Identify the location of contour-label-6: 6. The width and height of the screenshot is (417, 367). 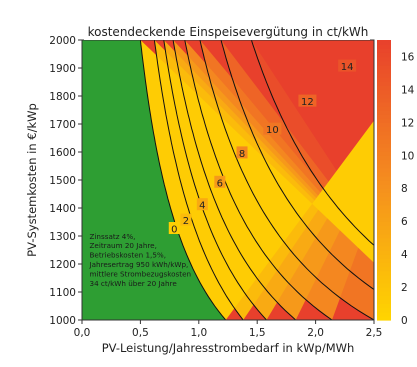
(220, 183).